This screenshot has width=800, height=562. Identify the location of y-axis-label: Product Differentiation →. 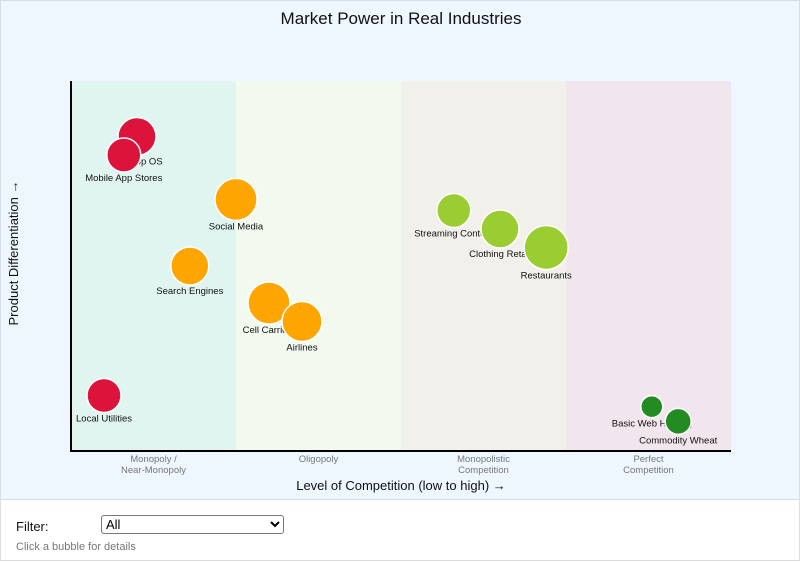
(13, 253).